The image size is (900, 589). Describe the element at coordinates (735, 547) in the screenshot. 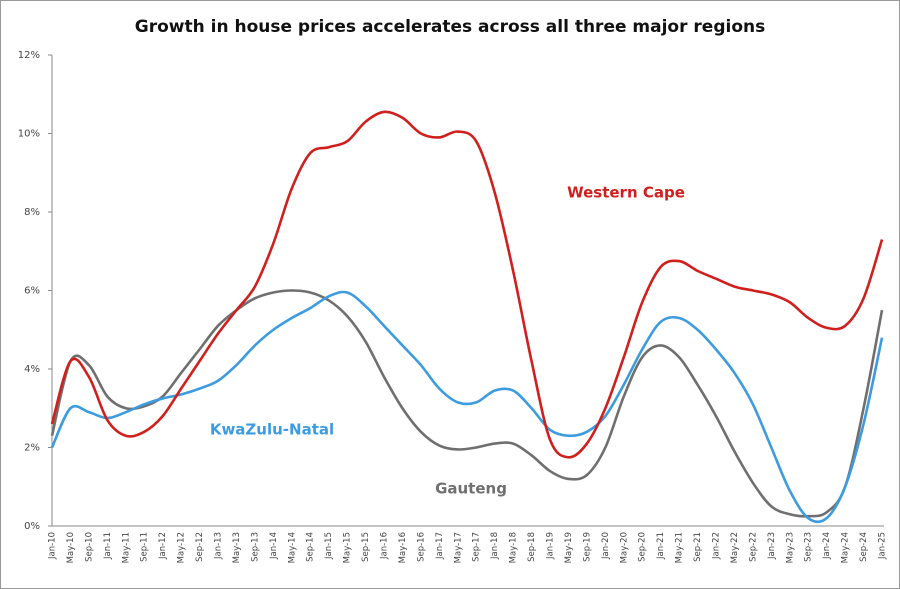

I see `x-tick-label: May-22` at that location.